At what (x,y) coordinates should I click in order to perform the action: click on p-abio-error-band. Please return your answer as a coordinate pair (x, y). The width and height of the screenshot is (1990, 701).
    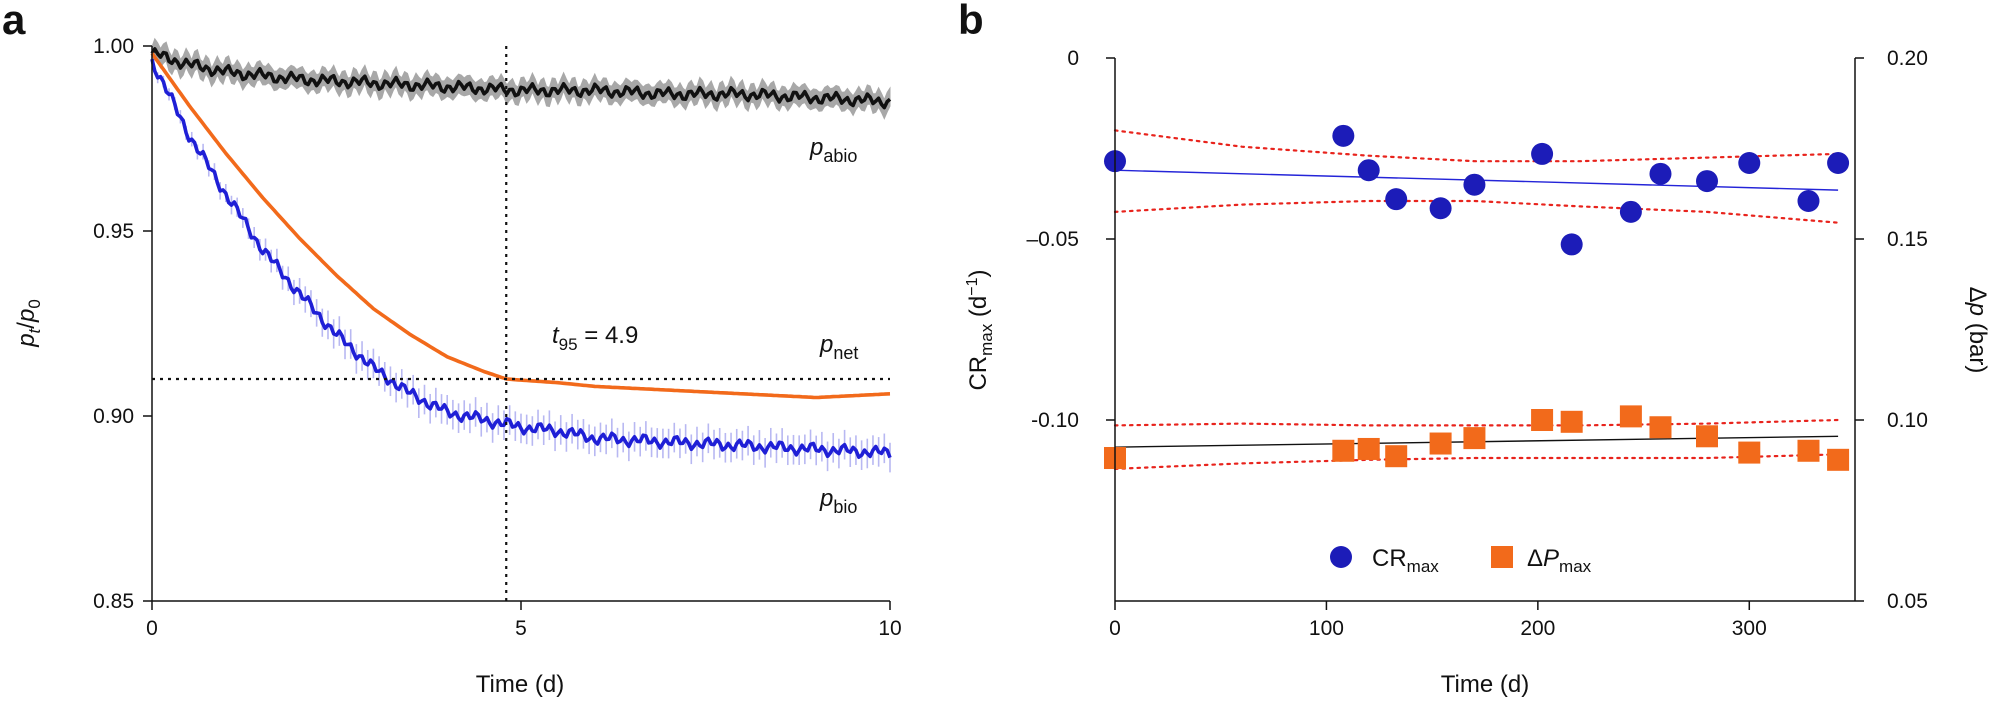
    Looking at the image, I should click on (521, 78).